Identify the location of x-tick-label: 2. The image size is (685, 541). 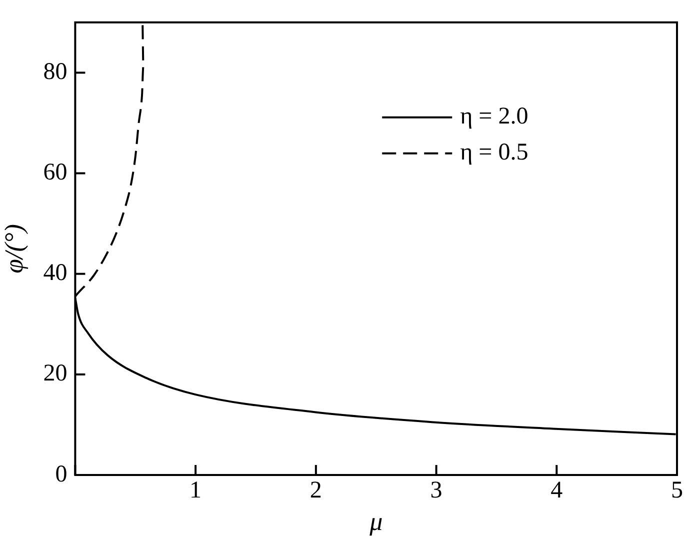
(316, 491).